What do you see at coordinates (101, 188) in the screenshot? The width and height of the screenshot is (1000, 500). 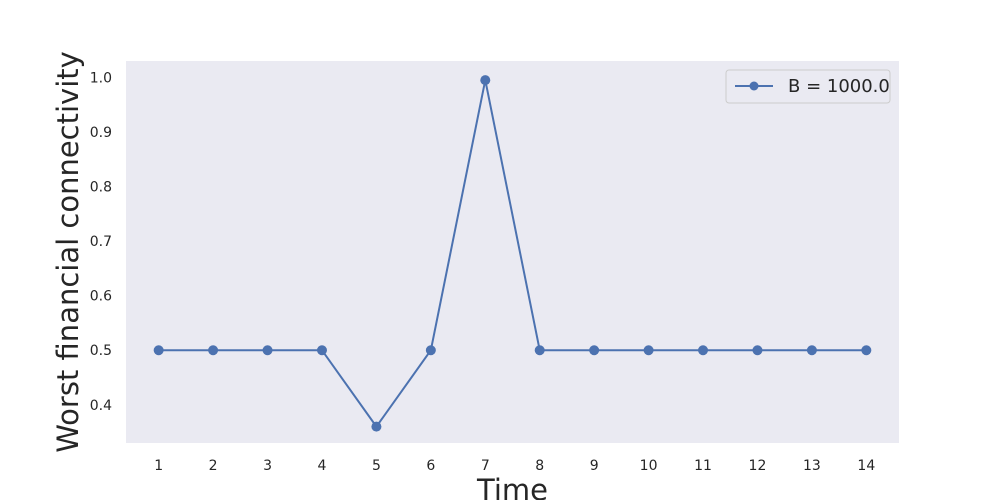 I see `y-tick-label: 0.8` at bounding box center [101, 188].